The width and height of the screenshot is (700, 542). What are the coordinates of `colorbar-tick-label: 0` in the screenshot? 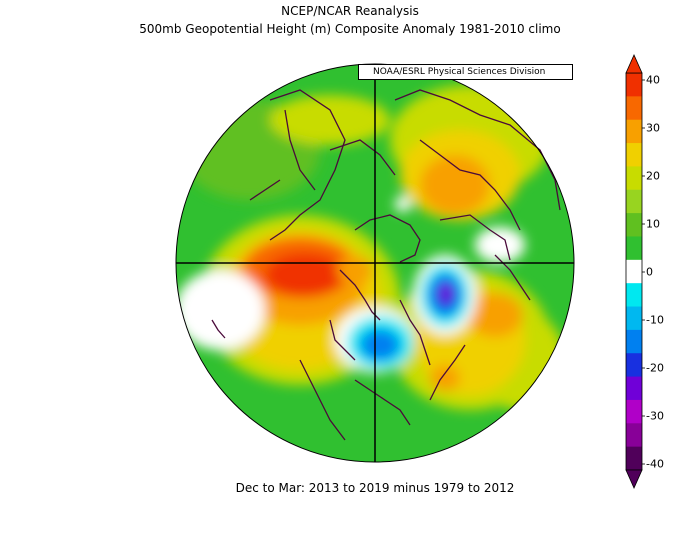 It's located at (649, 272).